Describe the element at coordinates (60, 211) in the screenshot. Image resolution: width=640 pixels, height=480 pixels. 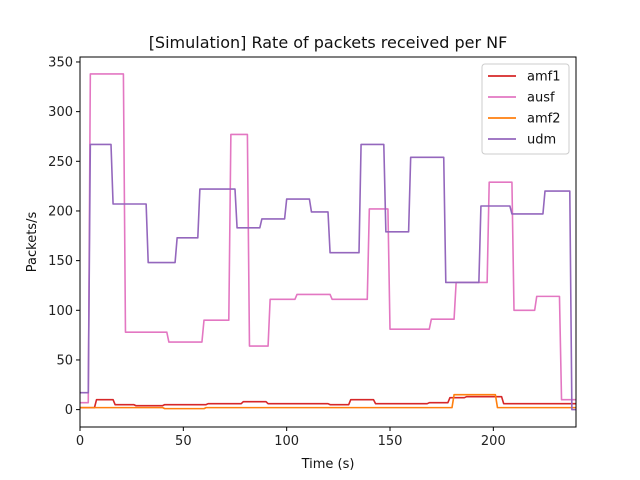
I see `y-tick-label: 200` at that location.